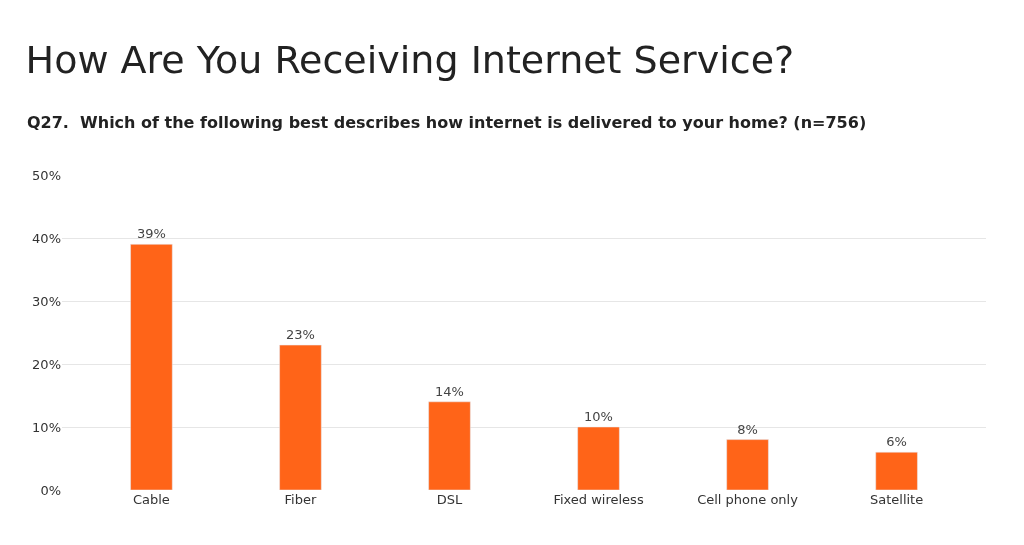 The width and height of the screenshot is (1024, 545). I want to click on x-tick-label: Cable, so click(151, 499).